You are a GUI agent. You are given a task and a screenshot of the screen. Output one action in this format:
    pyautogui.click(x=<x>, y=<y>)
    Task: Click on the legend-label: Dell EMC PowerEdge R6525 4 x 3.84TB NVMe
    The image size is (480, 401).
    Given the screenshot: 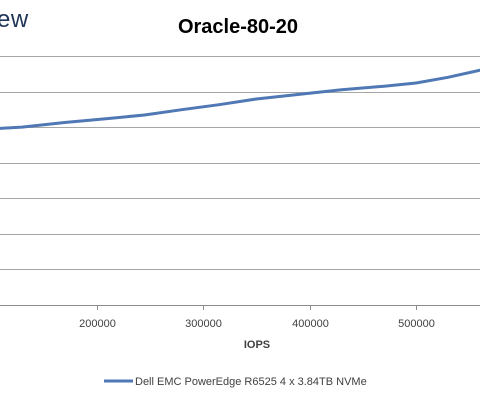 What is the action you would take?
    pyautogui.click(x=251, y=382)
    